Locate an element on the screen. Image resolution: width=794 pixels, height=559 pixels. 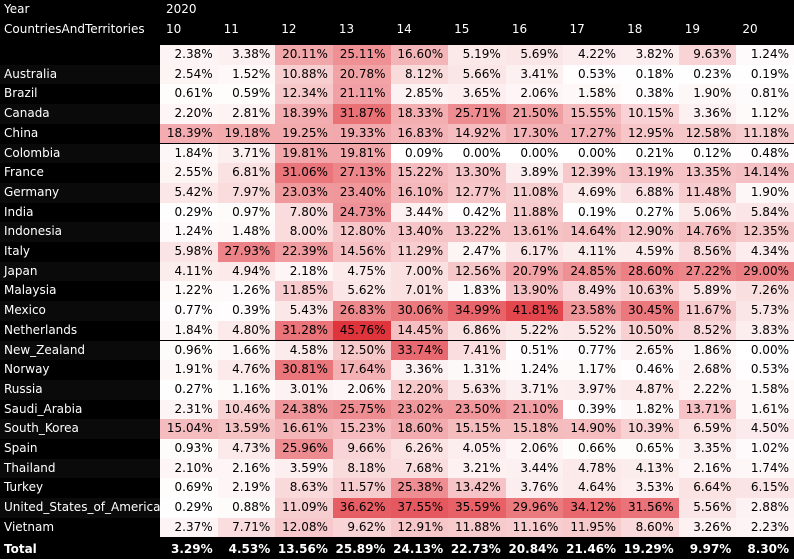
matrix-cell: 34.99% is located at coordinates (477, 311).